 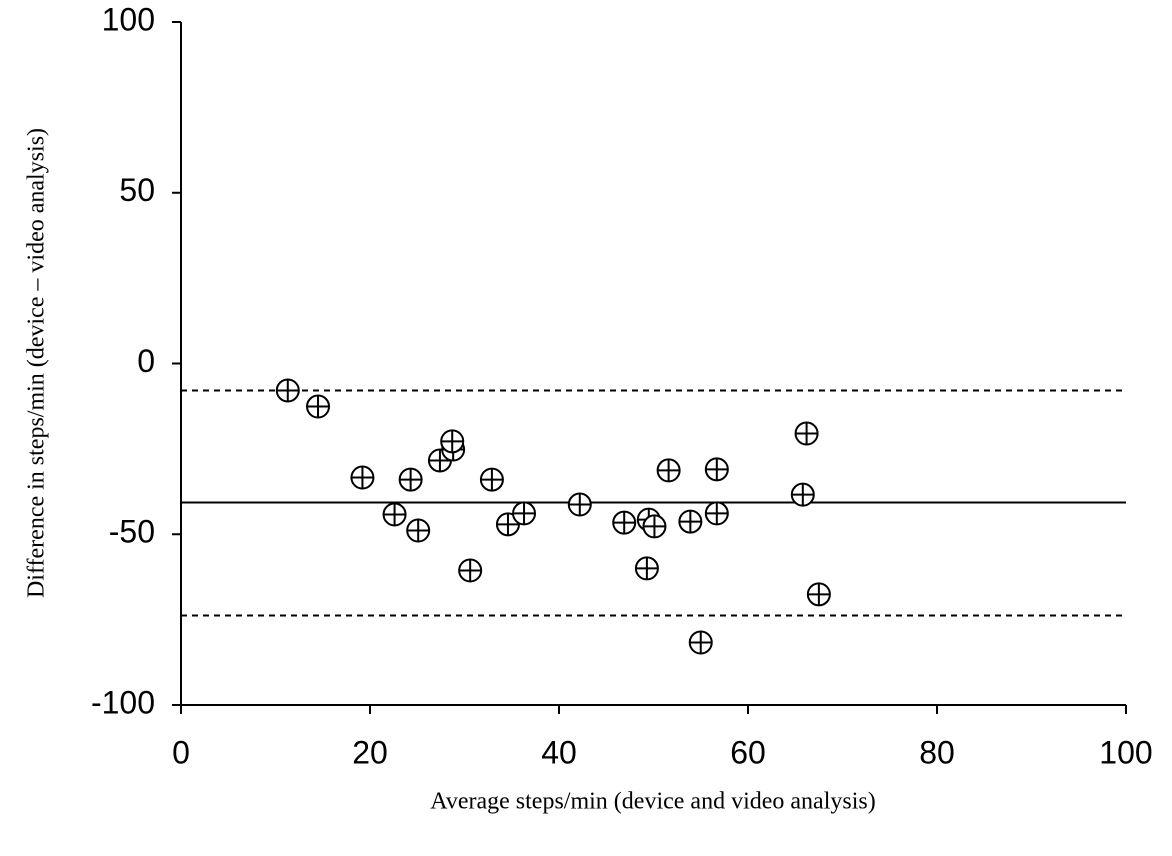 I want to click on y-tick-label: 50, so click(x=137, y=190).